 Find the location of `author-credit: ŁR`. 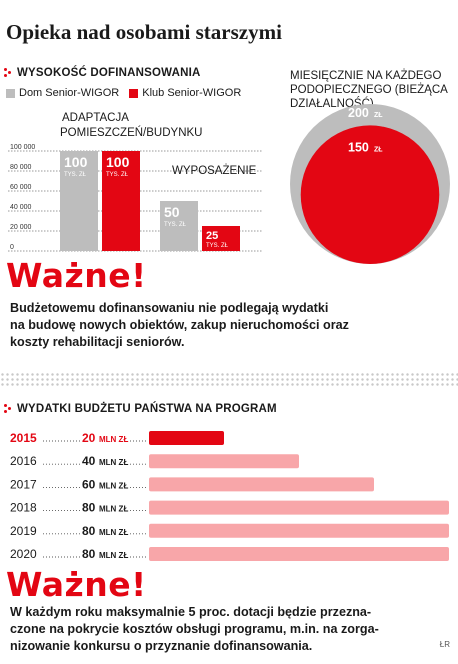

author-credit: ŁR is located at coordinates (444, 644).